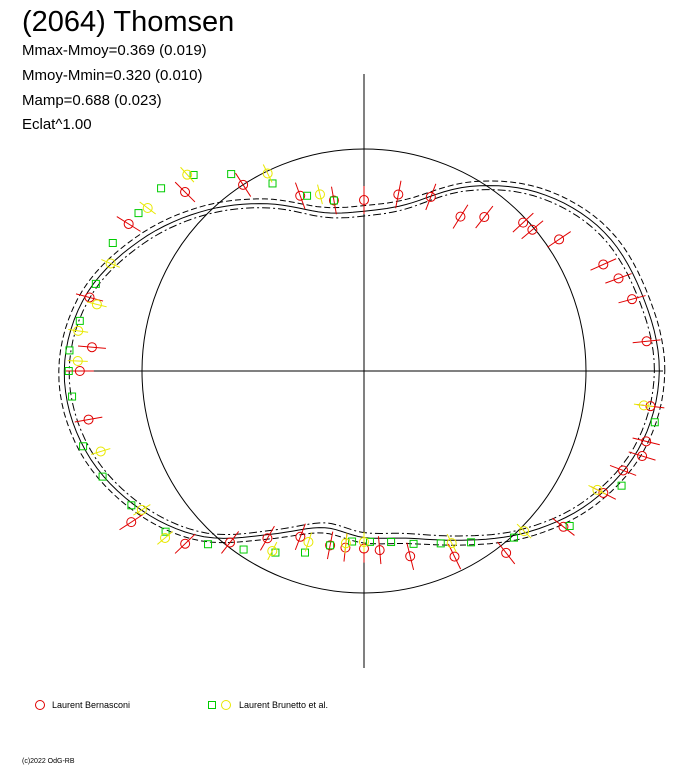 This screenshot has height=768, width=688. What do you see at coordinates (40, 705) in the screenshot?
I see `legend-marker-bernasconi` at bounding box center [40, 705].